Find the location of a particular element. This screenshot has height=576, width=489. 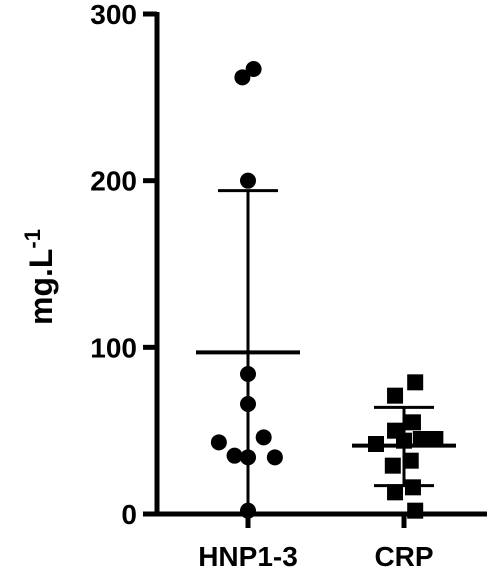

y-tick-label: 100 is located at coordinates (113, 347).